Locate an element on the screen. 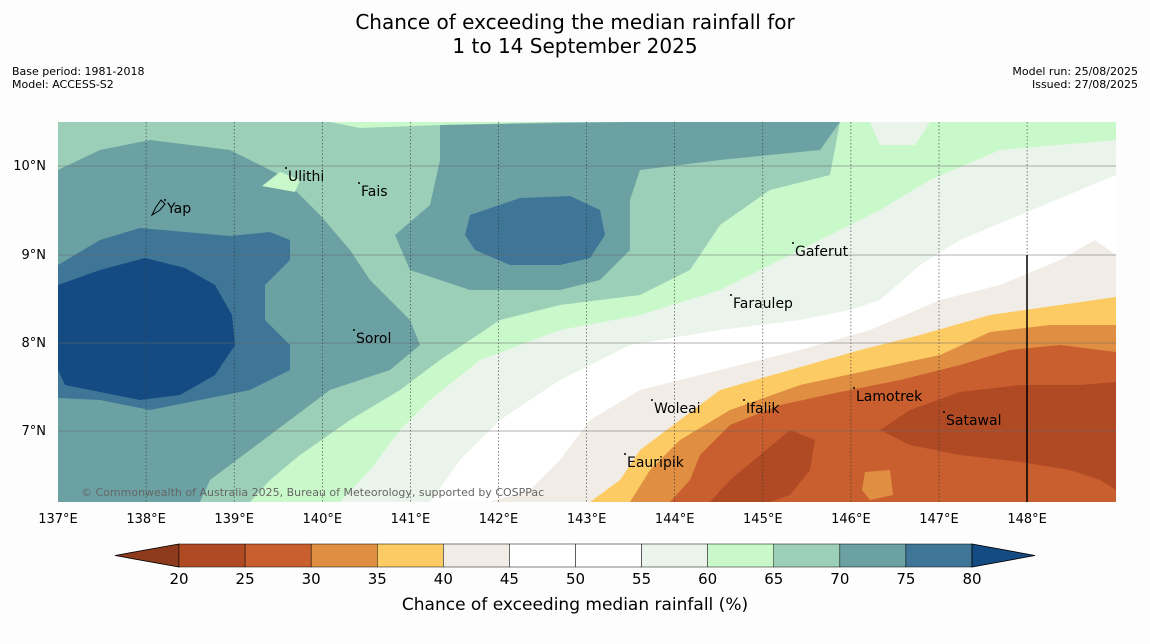 Image resolution: width=1150 pixels, height=644 pixels. colorbar: 20 25 30 35 40 45 50 55 60 65 70 75 80 is located at coordinates (575, 565).